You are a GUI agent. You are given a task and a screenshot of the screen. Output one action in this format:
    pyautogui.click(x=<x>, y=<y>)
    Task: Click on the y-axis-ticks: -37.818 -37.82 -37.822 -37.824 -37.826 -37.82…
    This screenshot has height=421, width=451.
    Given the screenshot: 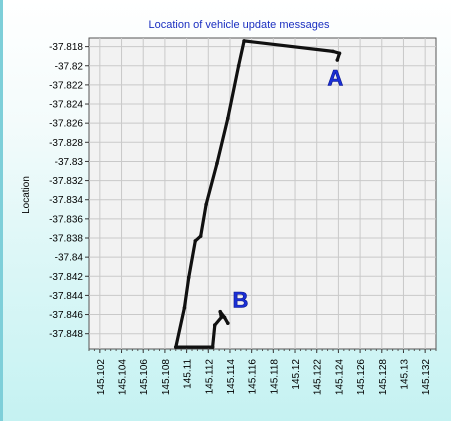 What is the action you would take?
    pyautogui.click(x=69, y=191)
    